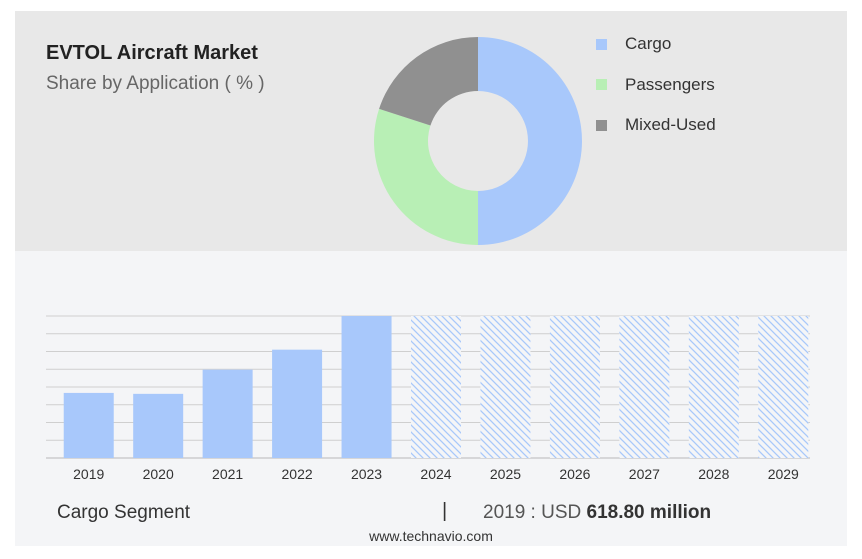 The width and height of the screenshot is (862, 559). What do you see at coordinates (227, 474) in the screenshot?
I see `x-tick-label-2021: 2021` at bounding box center [227, 474].